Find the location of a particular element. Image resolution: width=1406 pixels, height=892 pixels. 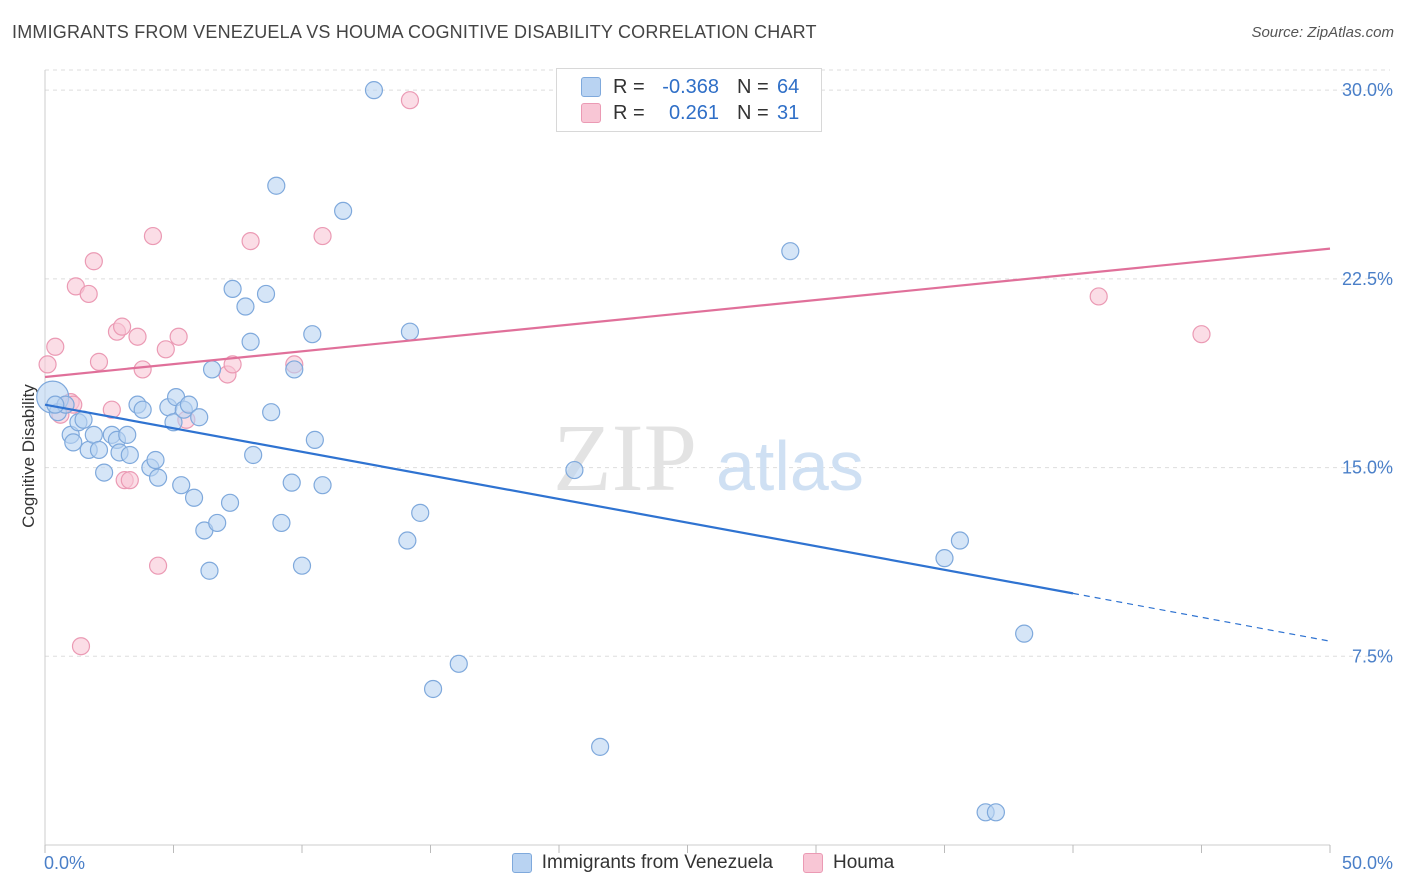

series-legend: Immigrants from Venezuela Houma is located at coordinates (703, 863).